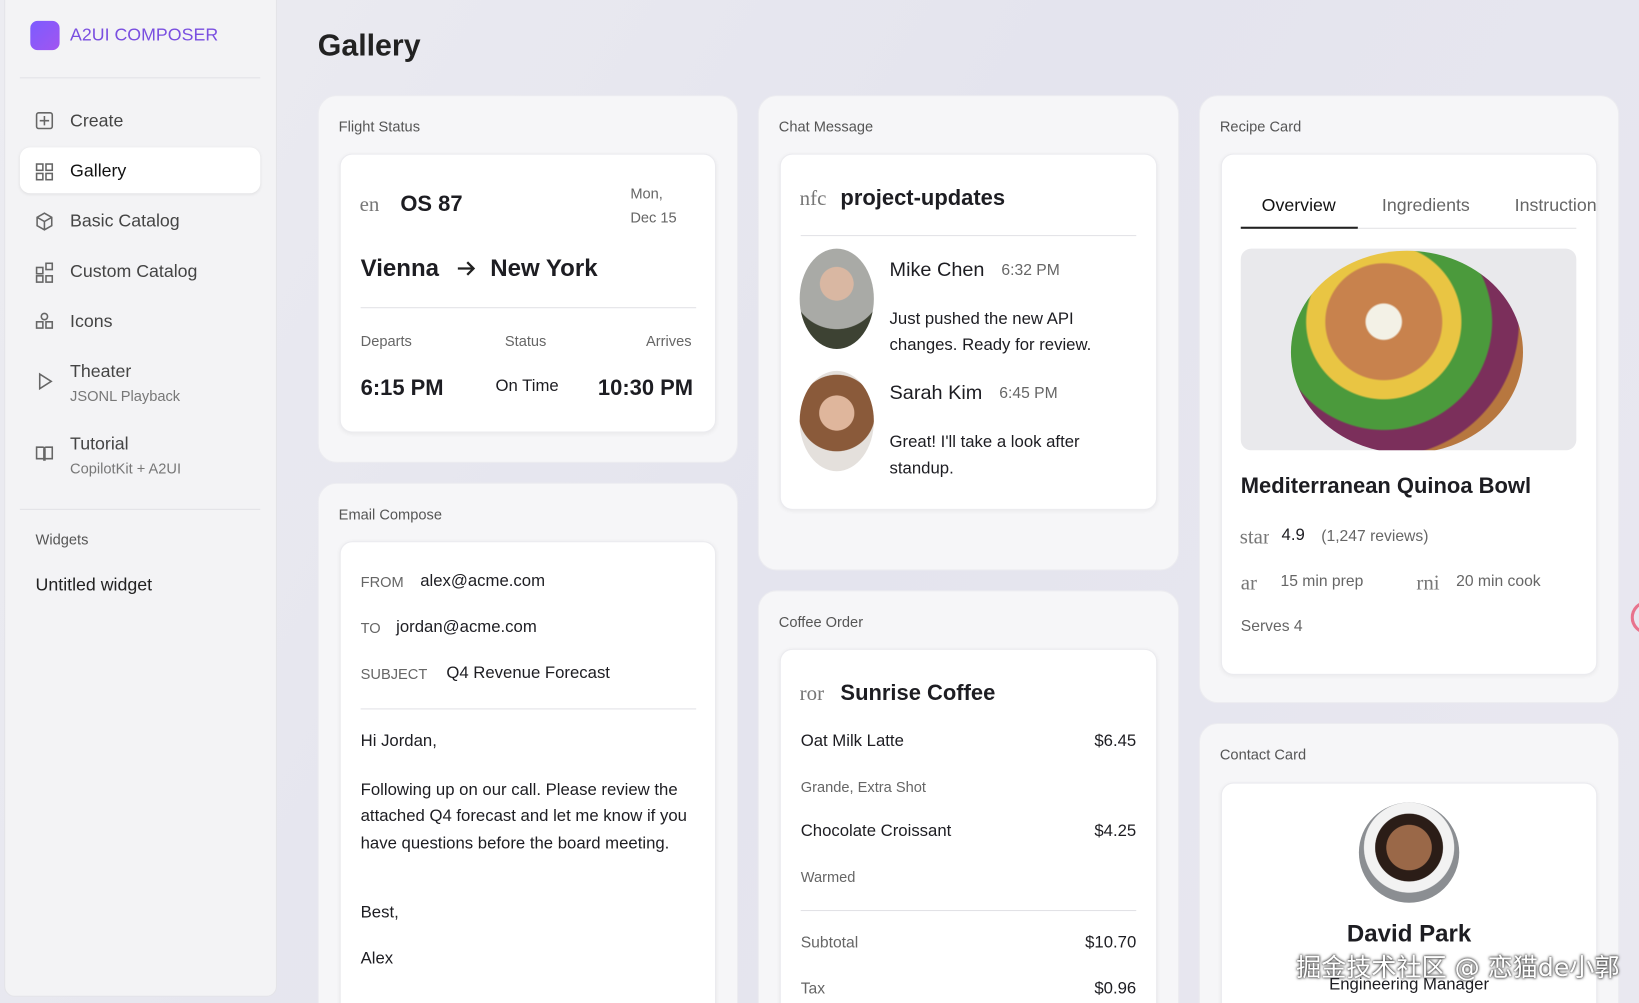  Describe the element at coordinates (821, 622) in the screenshot. I see `card-label: Coffee Order` at that location.